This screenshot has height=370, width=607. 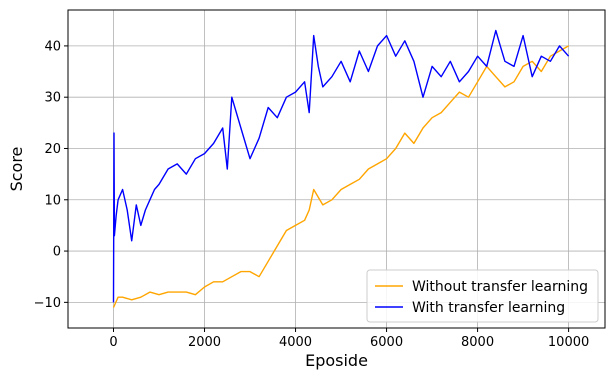 I want to click on x-axis-label: Eposide, so click(x=336, y=360).